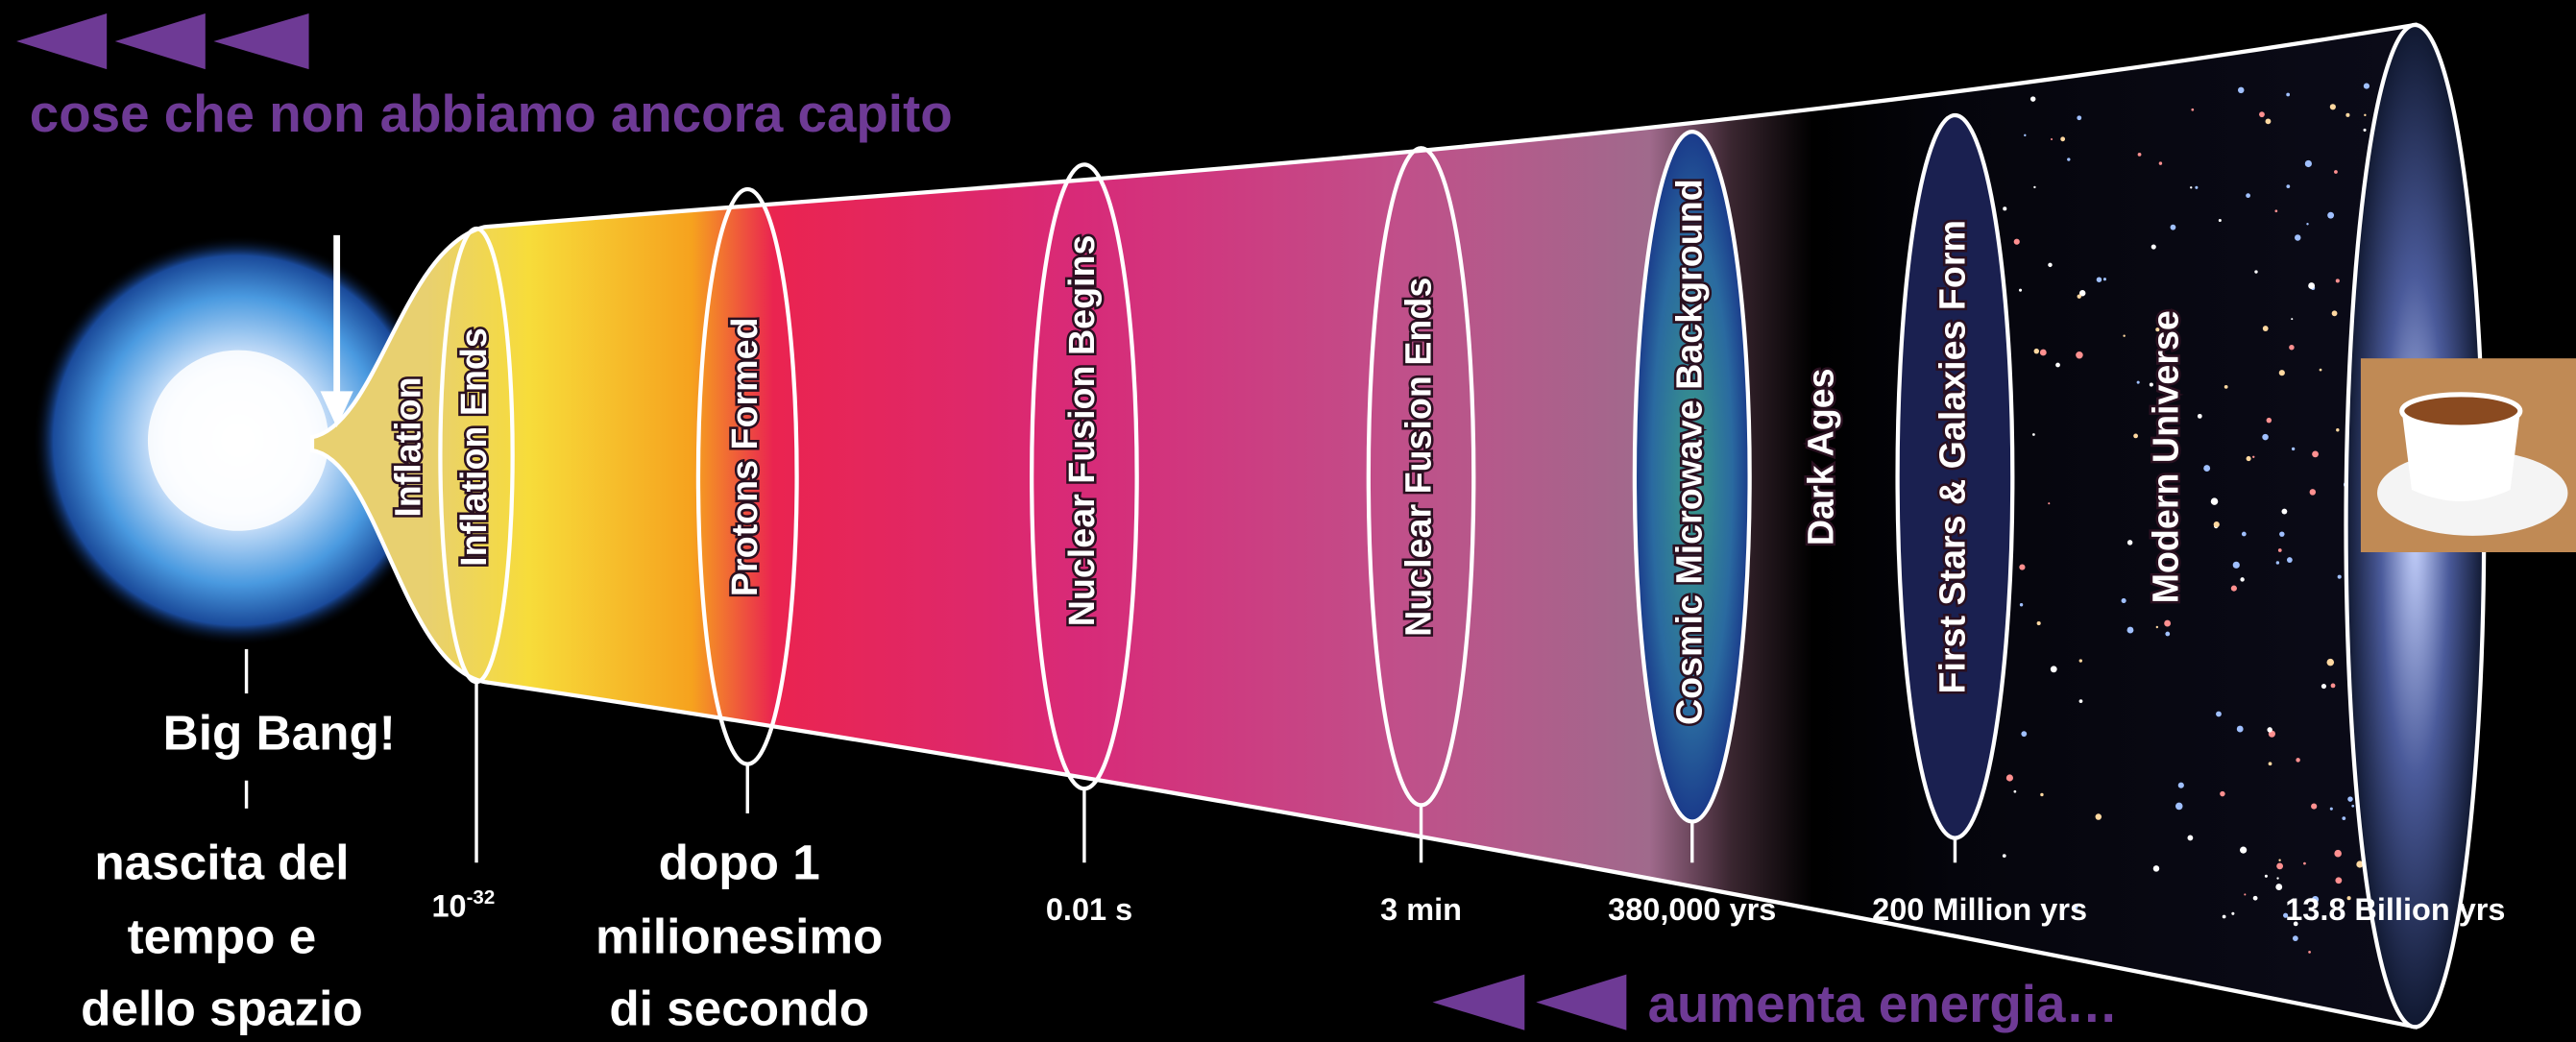  What do you see at coordinates (1089, 909) in the screenshot?
I see `timeline-label: 0.01 s` at bounding box center [1089, 909].